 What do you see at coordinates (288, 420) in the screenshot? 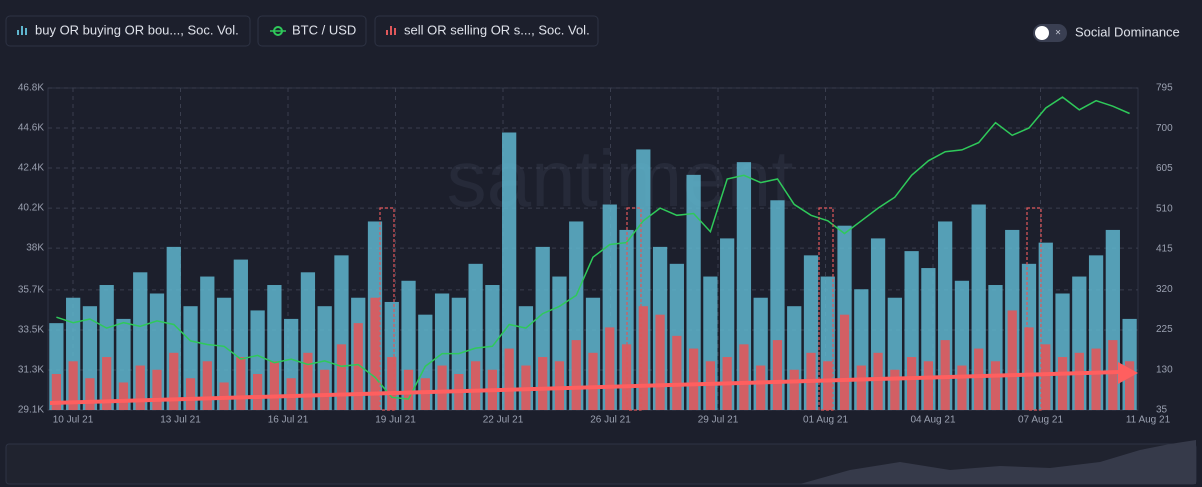
I see `x-tick-label: 16 Jul 21` at bounding box center [288, 420].